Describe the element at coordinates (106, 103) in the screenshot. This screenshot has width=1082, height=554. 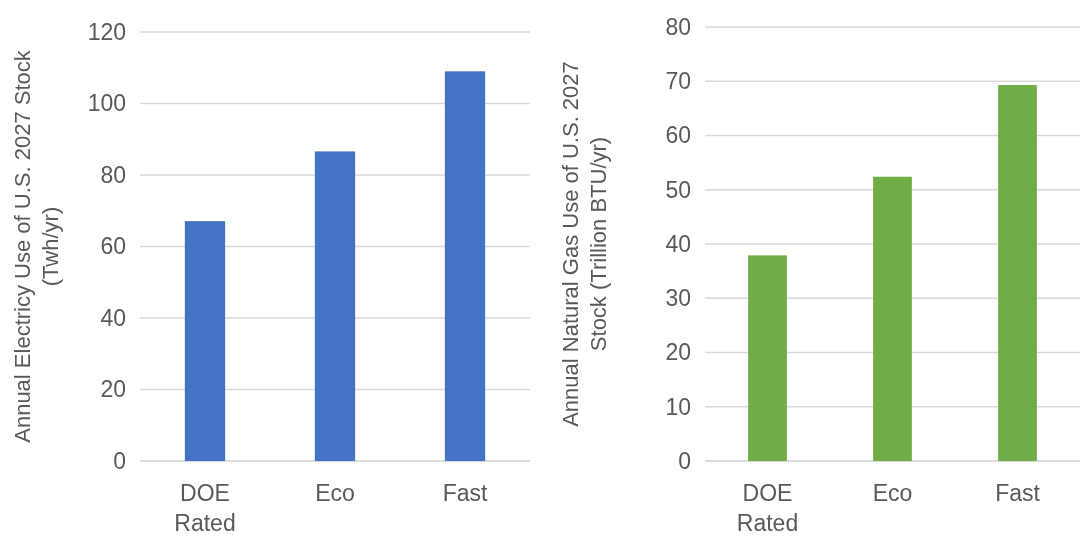
I see `y-tick-label: 100` at that location.